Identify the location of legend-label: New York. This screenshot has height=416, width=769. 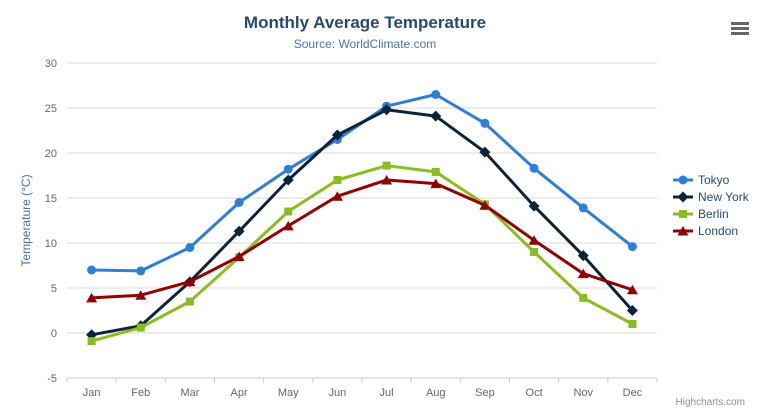
(723, 197).